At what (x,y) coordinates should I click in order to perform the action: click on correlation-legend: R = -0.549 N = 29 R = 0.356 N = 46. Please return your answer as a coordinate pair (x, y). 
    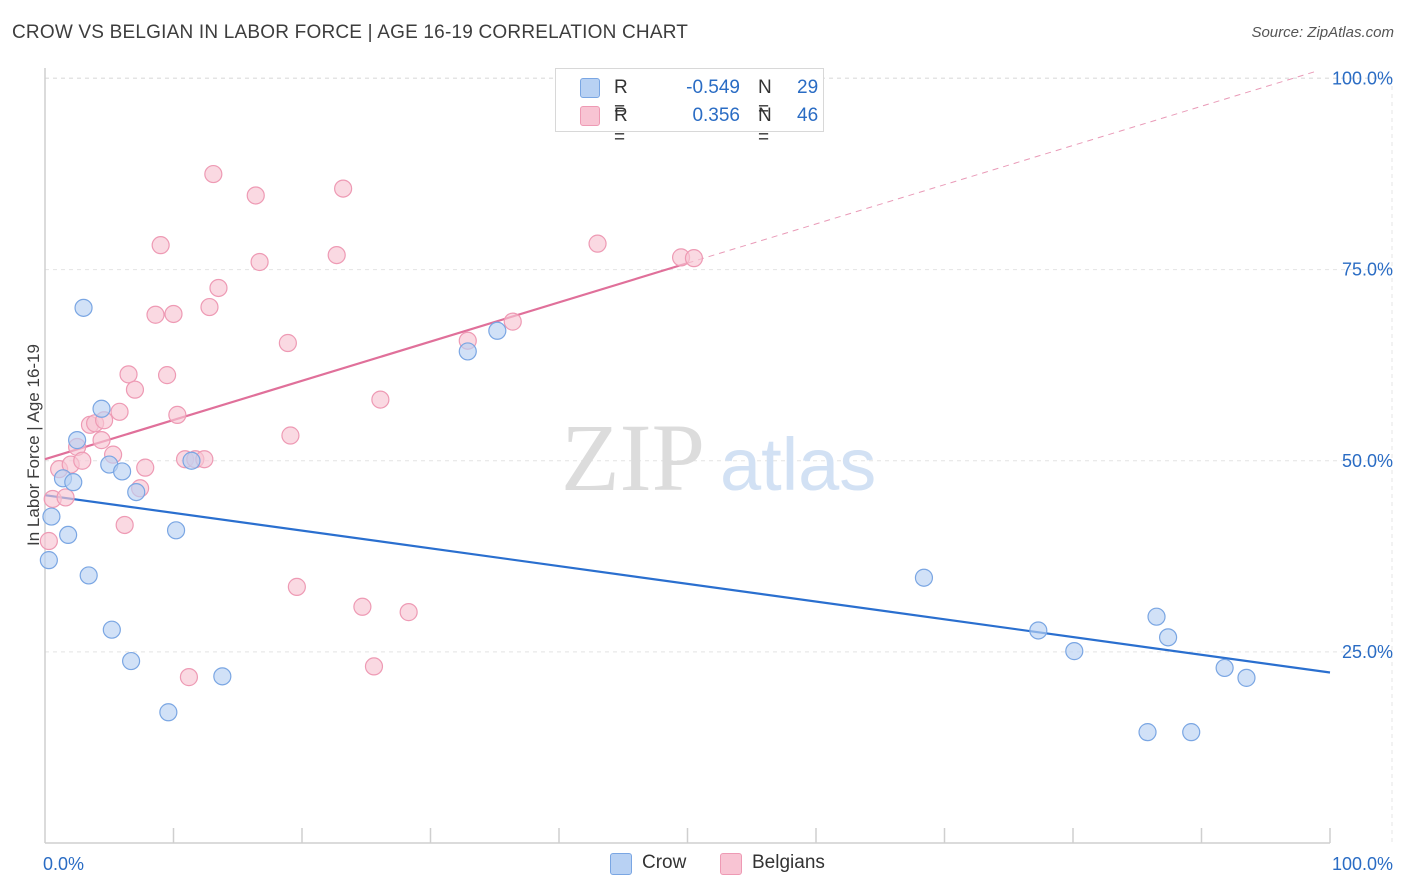
    Looking at the image, I should click on (689, 108).